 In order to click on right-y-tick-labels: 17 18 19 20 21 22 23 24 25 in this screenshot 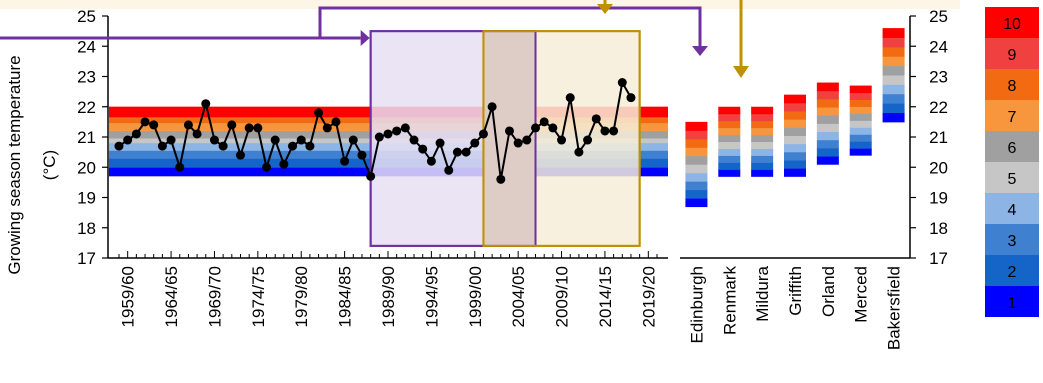, I will do `click(938, 137)`.